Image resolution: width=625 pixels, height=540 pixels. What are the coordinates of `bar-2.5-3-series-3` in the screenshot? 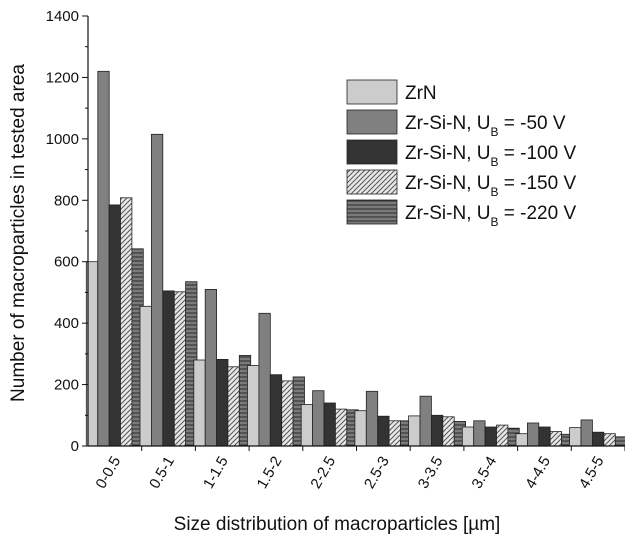 It's located at (394, 433).